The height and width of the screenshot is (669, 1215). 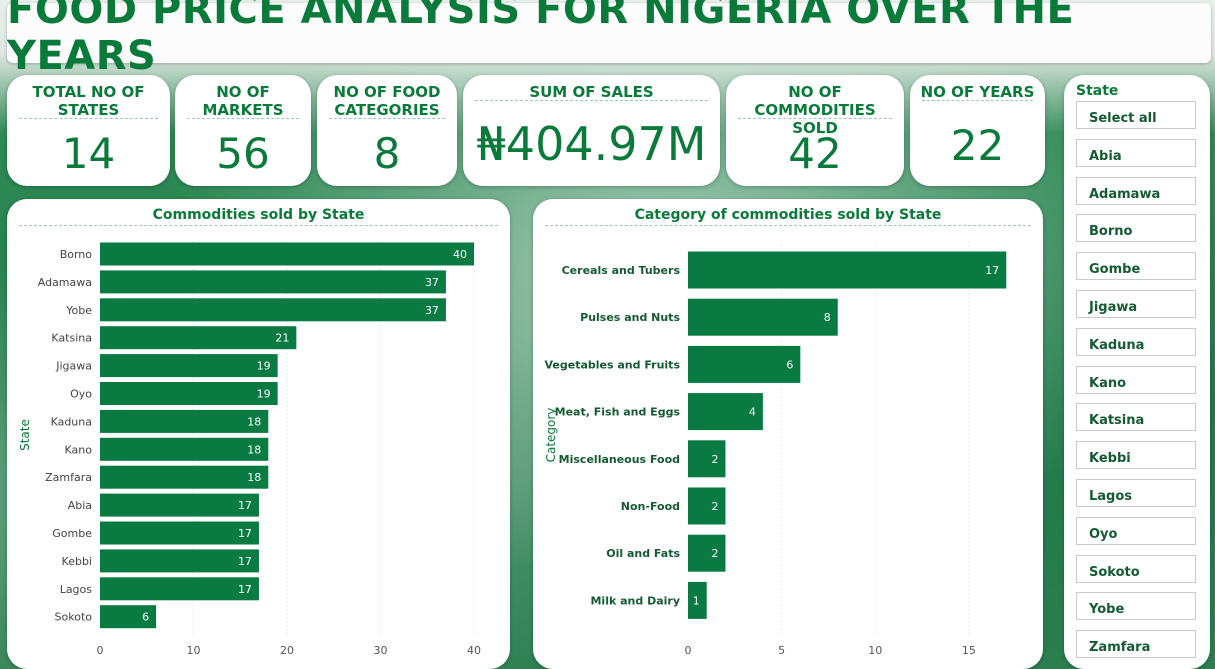 What do you see at coordinates (243, 153) in the screenshot?
I see `kpi-value: 56` at bounding box center [243, 153].